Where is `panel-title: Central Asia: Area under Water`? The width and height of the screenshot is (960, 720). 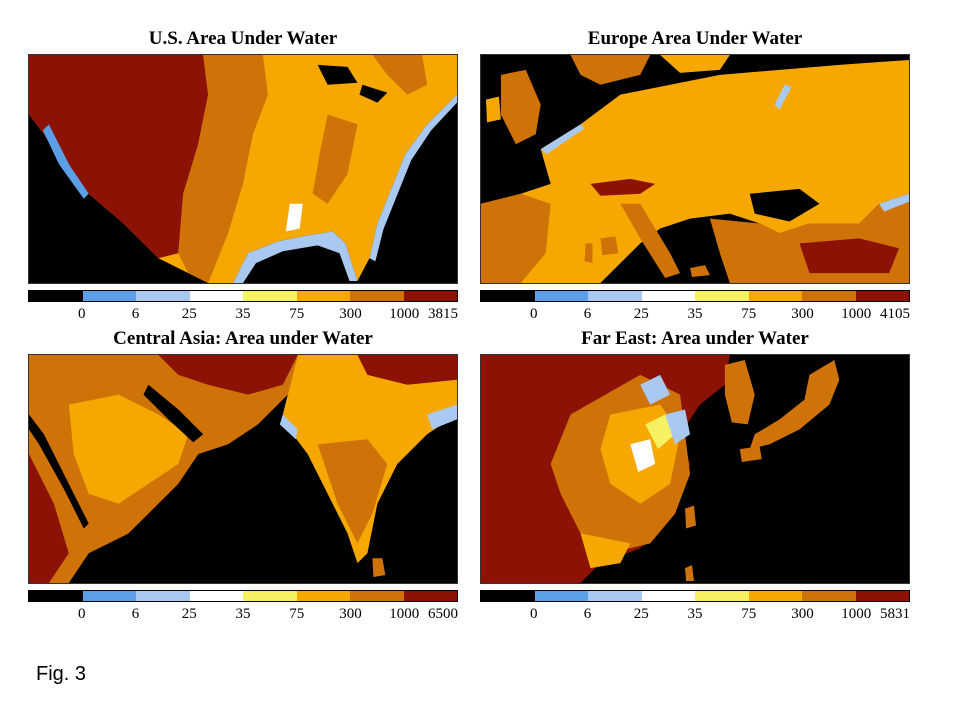 panel-title: Central Asia: Area under Water is located at coordinates (243, 338).